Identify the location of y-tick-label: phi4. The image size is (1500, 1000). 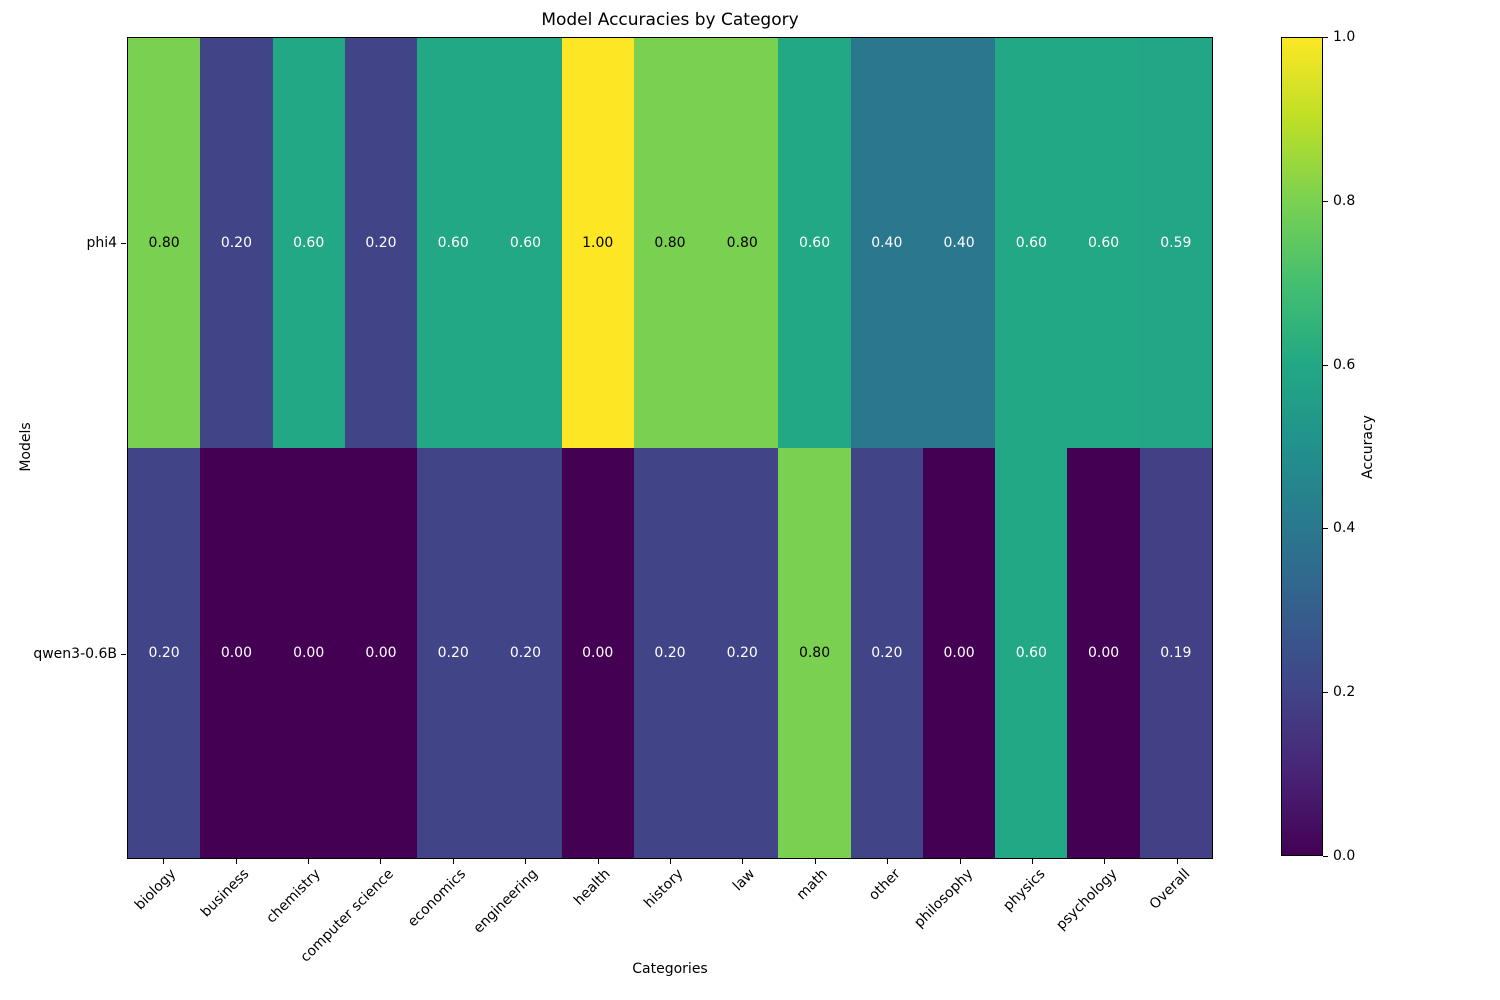
(101, 242).